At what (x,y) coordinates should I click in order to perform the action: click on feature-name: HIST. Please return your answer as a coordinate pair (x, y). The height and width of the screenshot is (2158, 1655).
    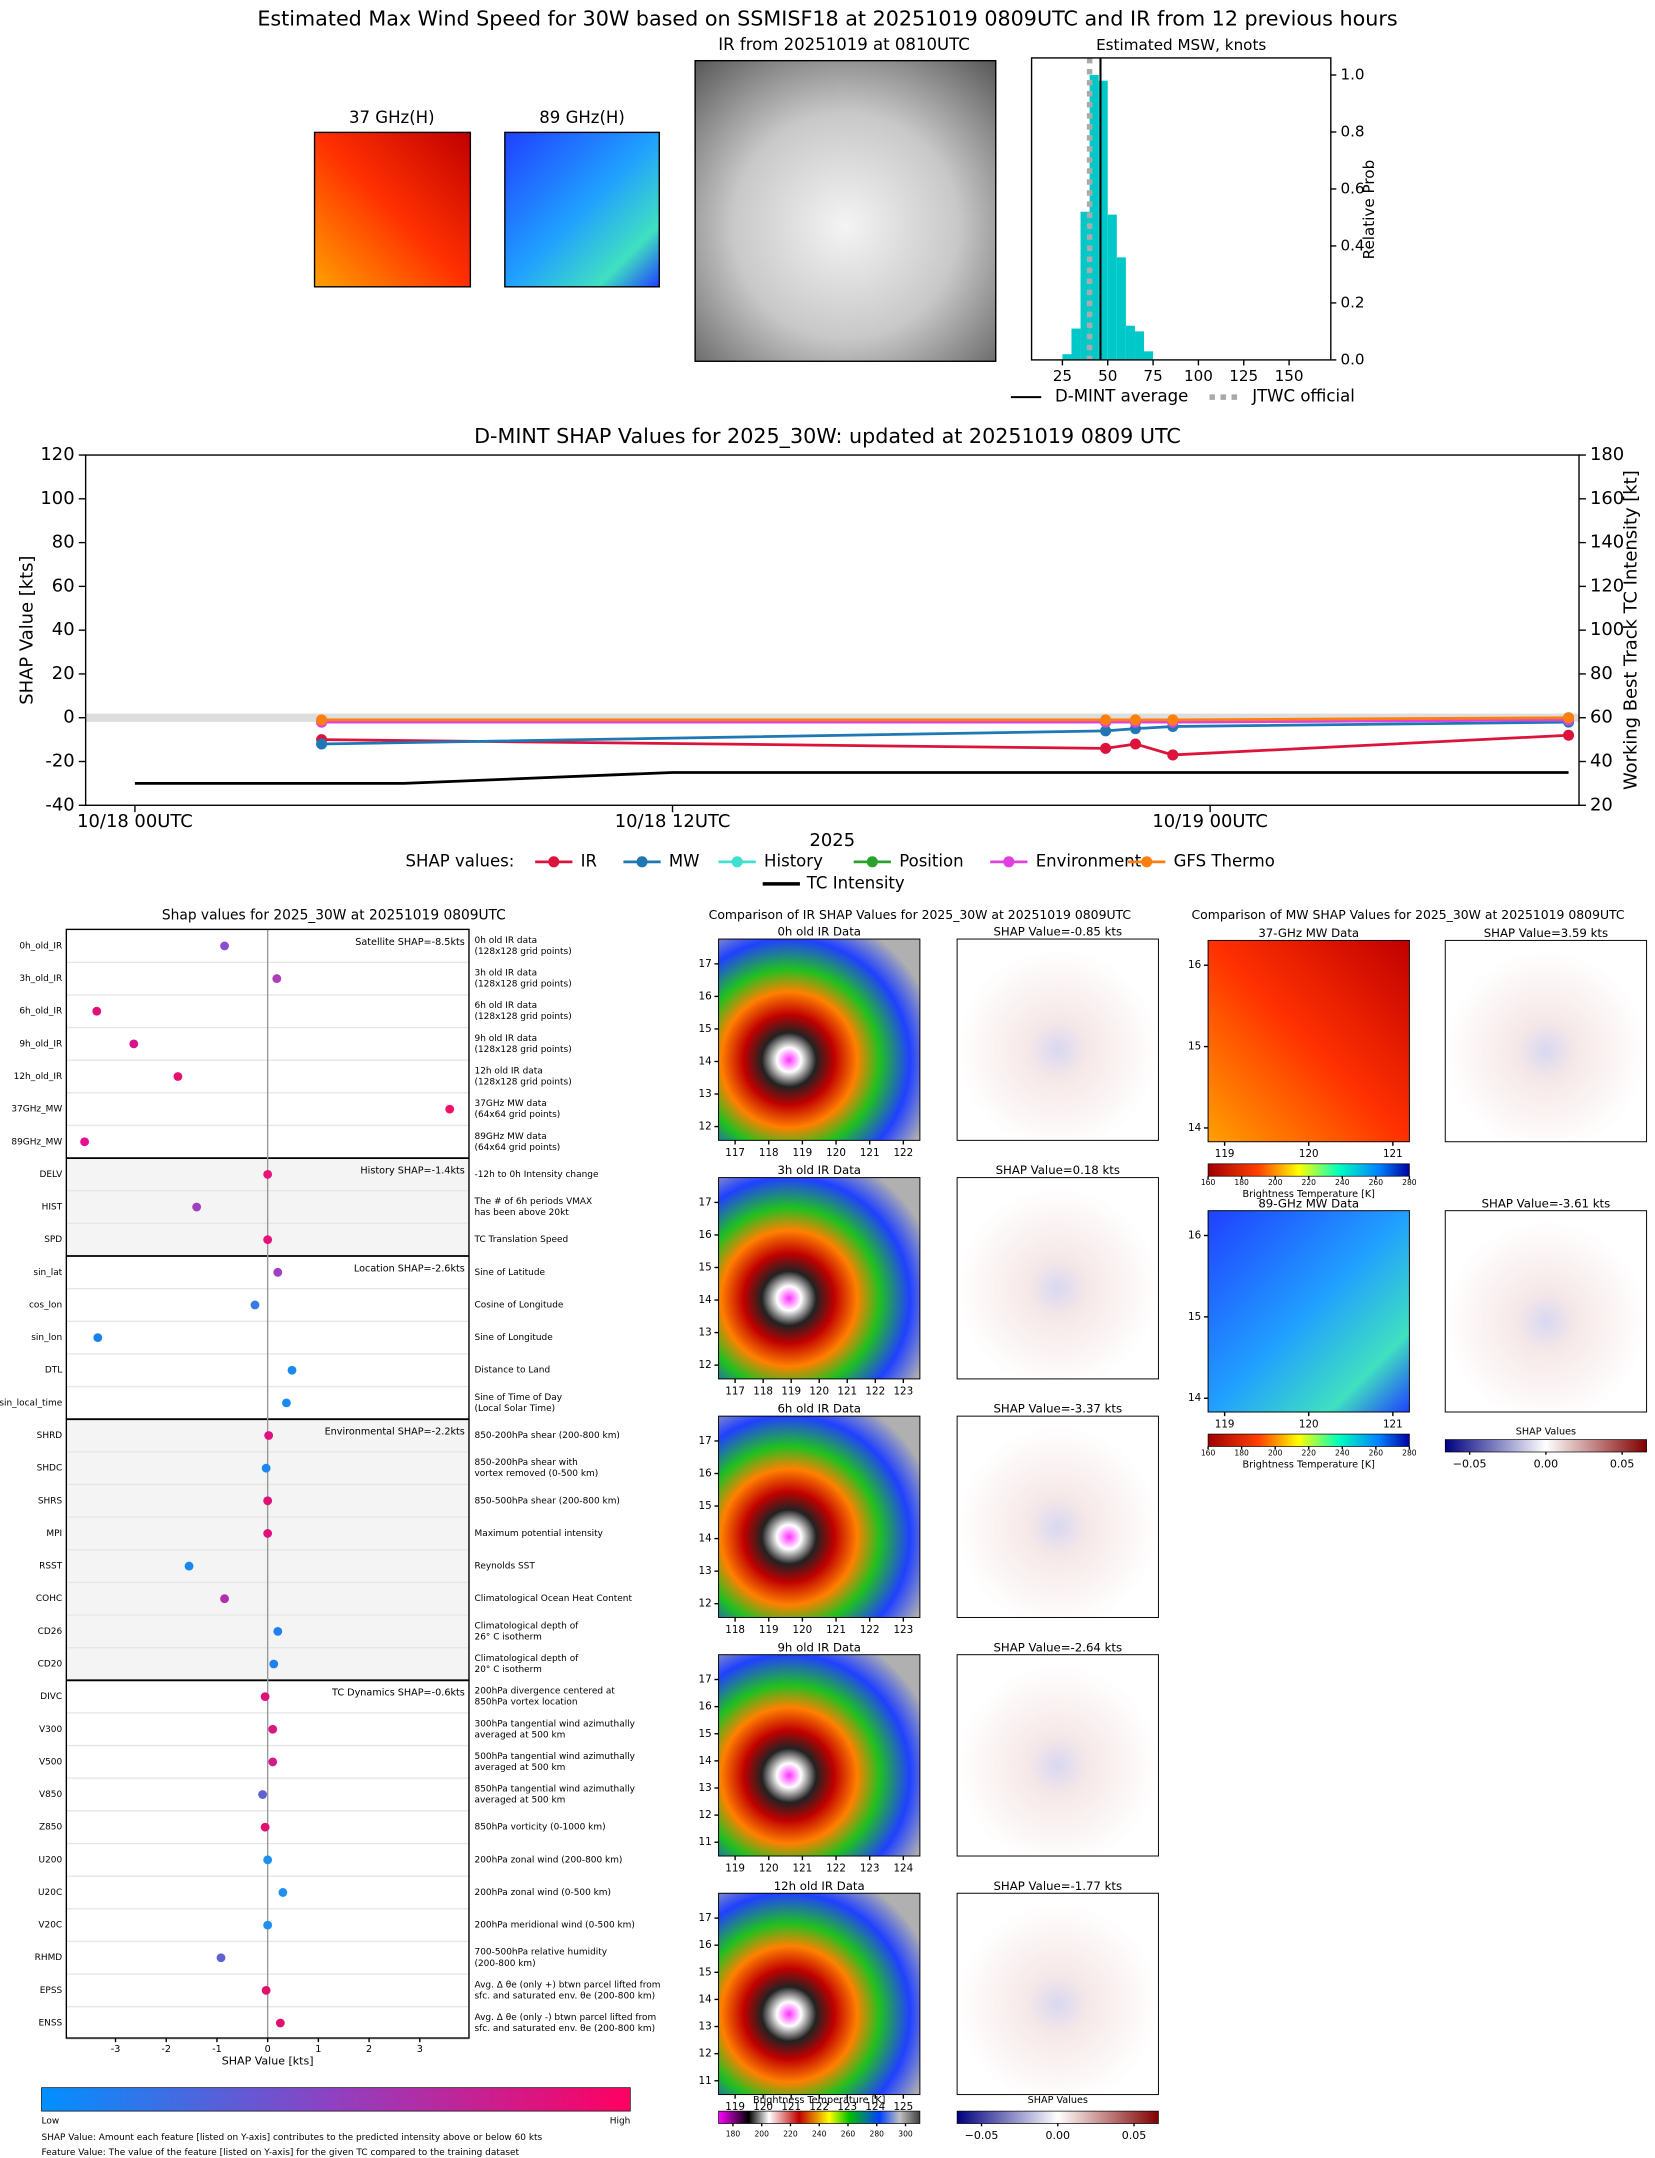
    Looking at the image, I should click on (52, 1208).